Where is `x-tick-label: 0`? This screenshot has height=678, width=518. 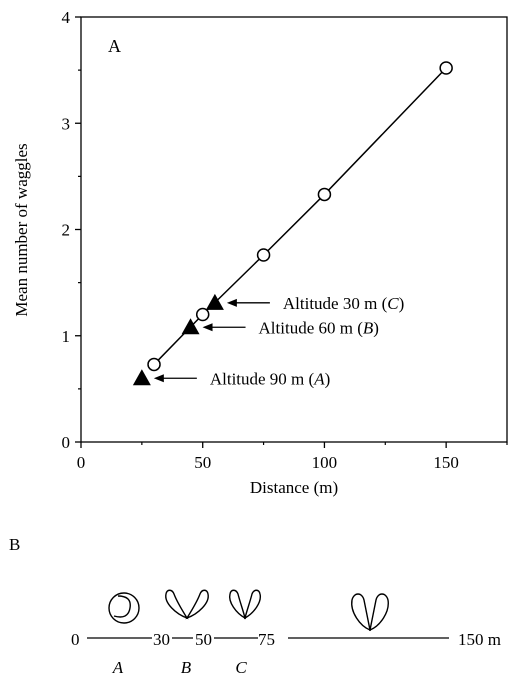 x-tick-label: 0 is located at coordinates (81, 462).